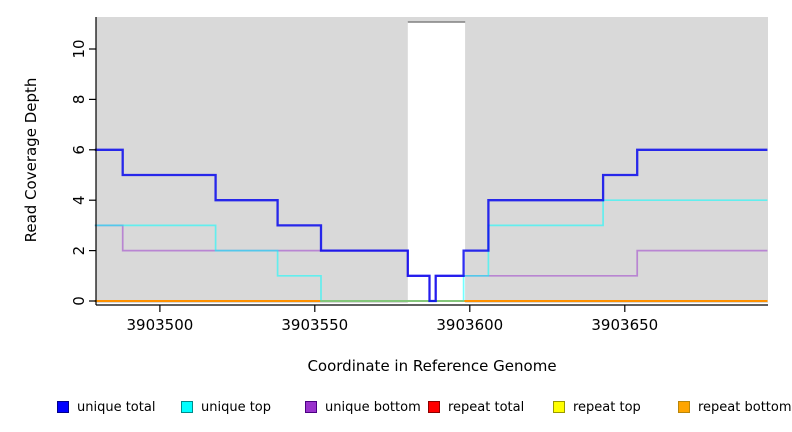 The width and height of the screenshot is (792, 432). What do you see at coordinates (236, 407) in the screenshot?
I see `legend-label: unique top` at bounding box center [236, 407].